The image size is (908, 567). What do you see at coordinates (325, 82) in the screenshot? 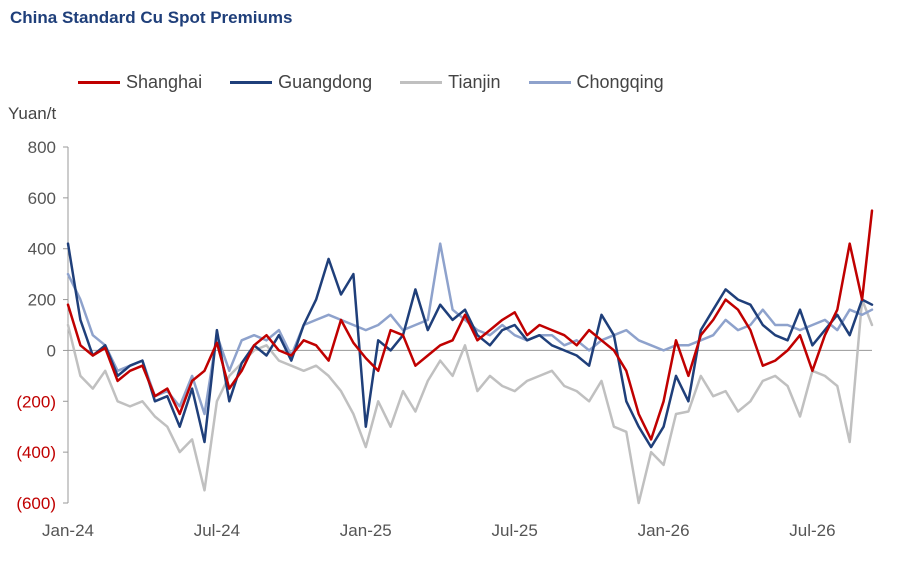
I see `legend-label-guangdong: Guangdong` at bounding box center [325, 82].